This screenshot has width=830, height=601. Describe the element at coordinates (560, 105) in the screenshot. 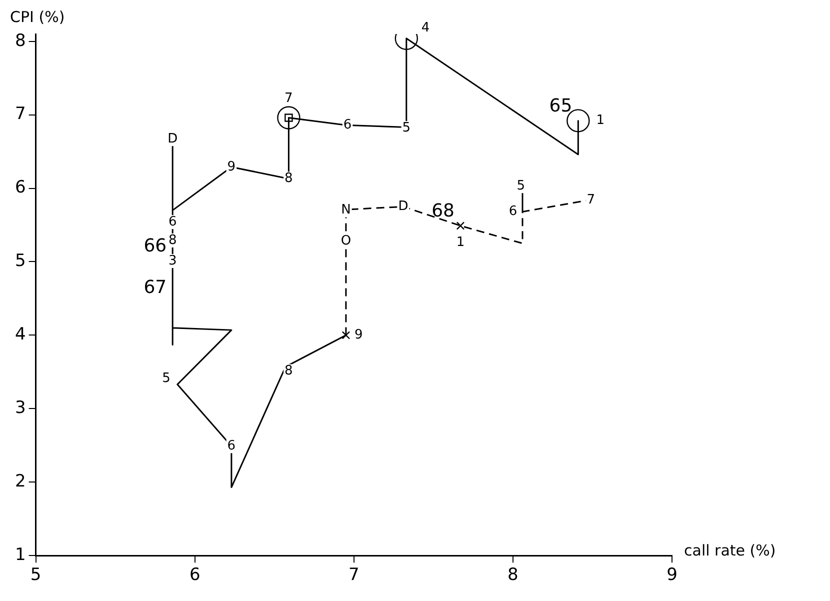

I see `annotation: 65` at that location.